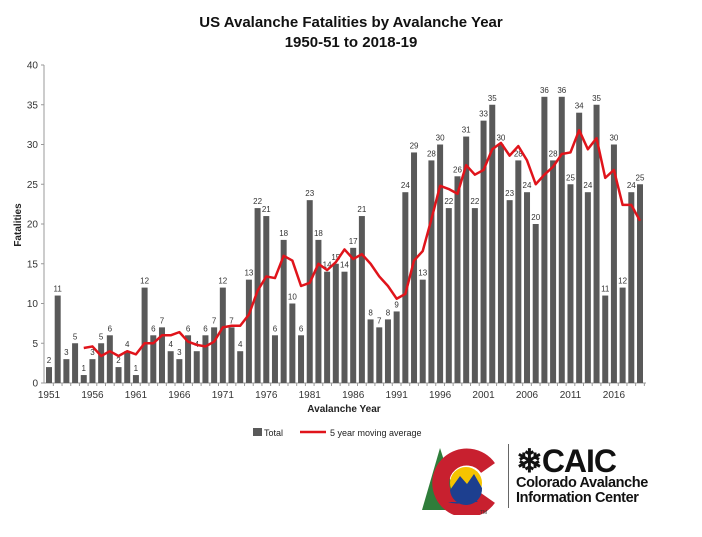 The image size is (702, 537). Describe the element at coordinates (405, 287) in the screenshot. I see `bar-1992` at that location.